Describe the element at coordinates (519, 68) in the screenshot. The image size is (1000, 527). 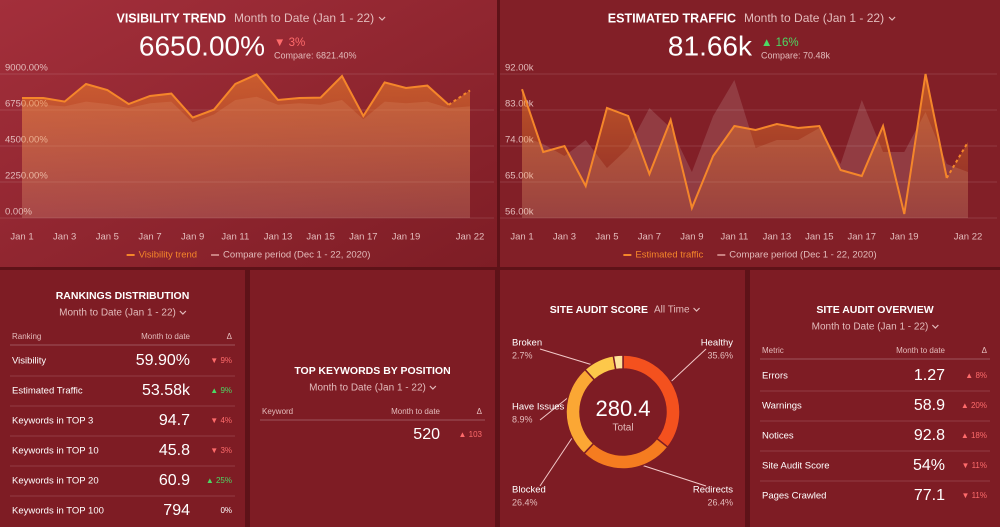
I see `y-tick-label: 92.00k` at that location.